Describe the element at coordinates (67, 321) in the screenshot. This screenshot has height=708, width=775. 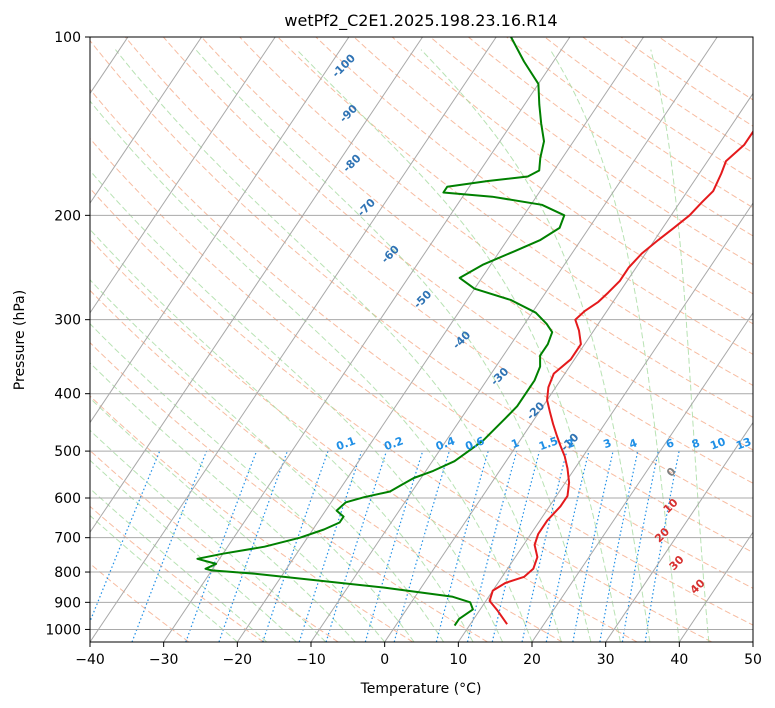
I see `y-tick-label: 300` at that location.